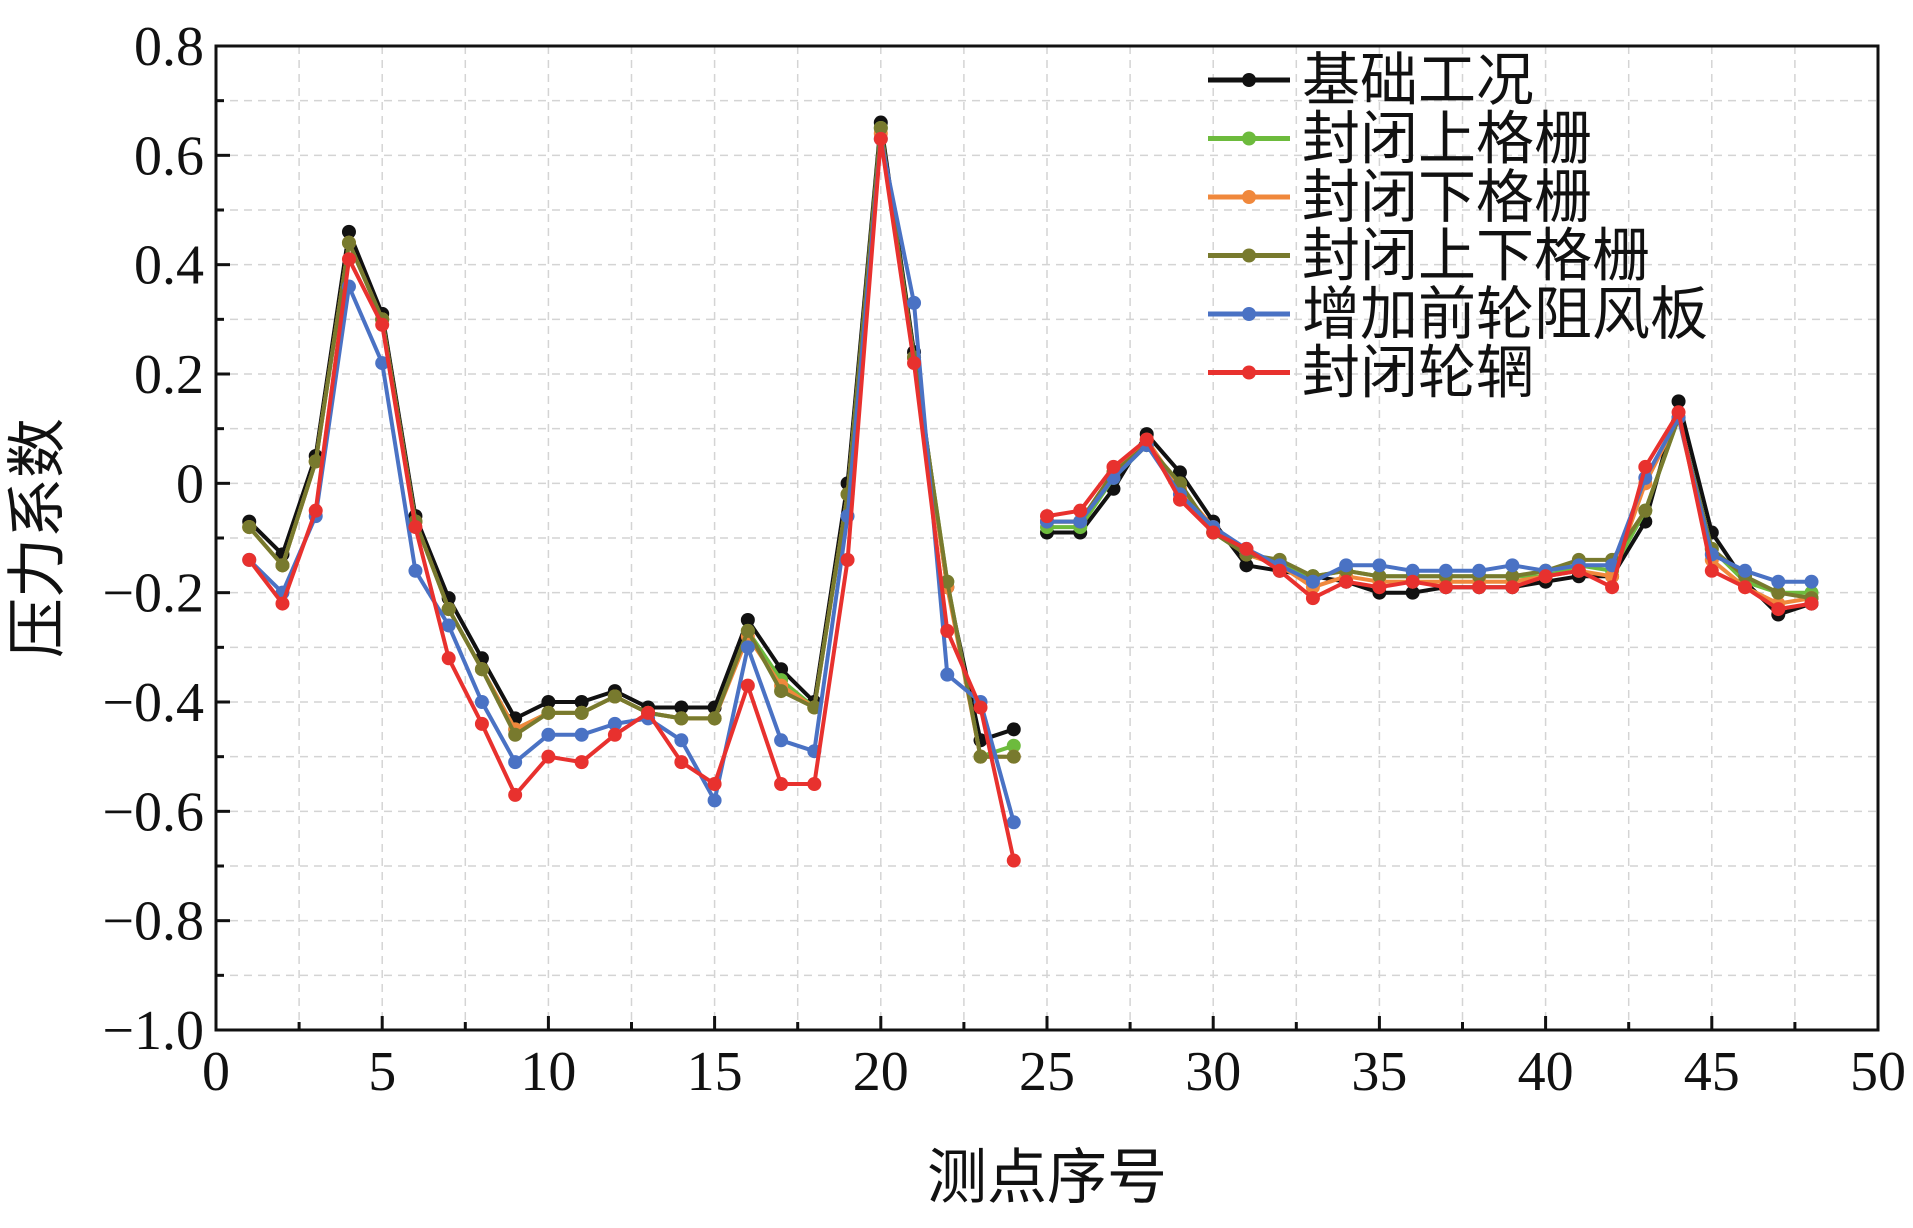 The height and width of the screenshot is (1228, 1913). What do you see at coordinates (1505, 314) in the screenshot?
I see `legend-label: 增加前轮阻风板` at bounding box center [1505, 314].